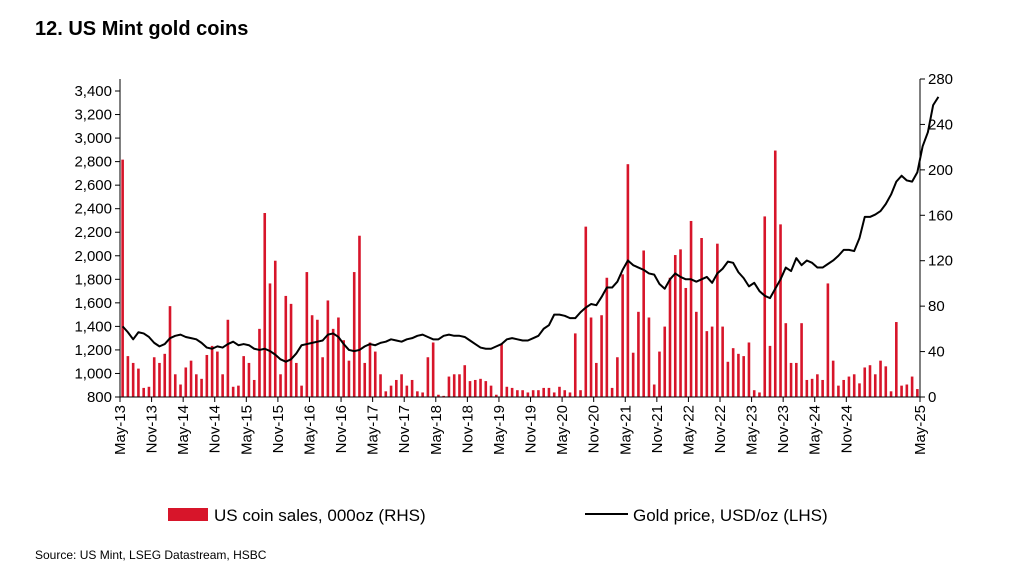 The width and height of the screenshot is (1024, 575). I want to click on right-tick-label: 0, so click(932, 397).